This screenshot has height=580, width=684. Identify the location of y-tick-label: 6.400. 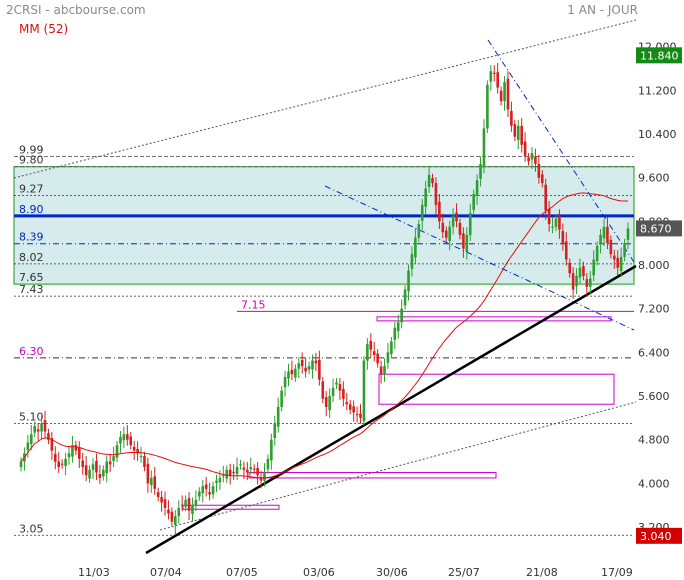
(654, 352).